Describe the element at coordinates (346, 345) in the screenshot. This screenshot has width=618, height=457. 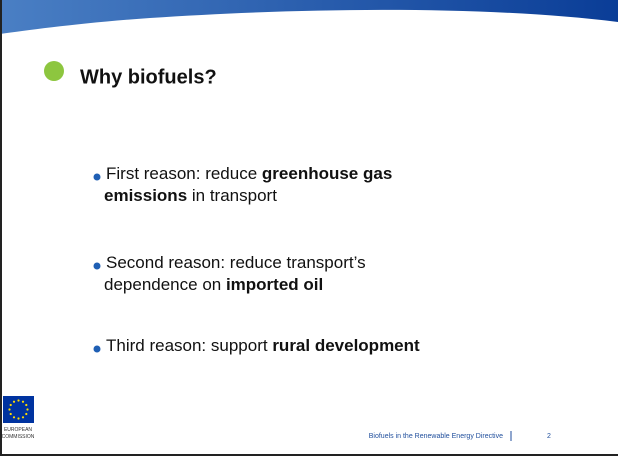
I see `bold-text: rural development` at that location.